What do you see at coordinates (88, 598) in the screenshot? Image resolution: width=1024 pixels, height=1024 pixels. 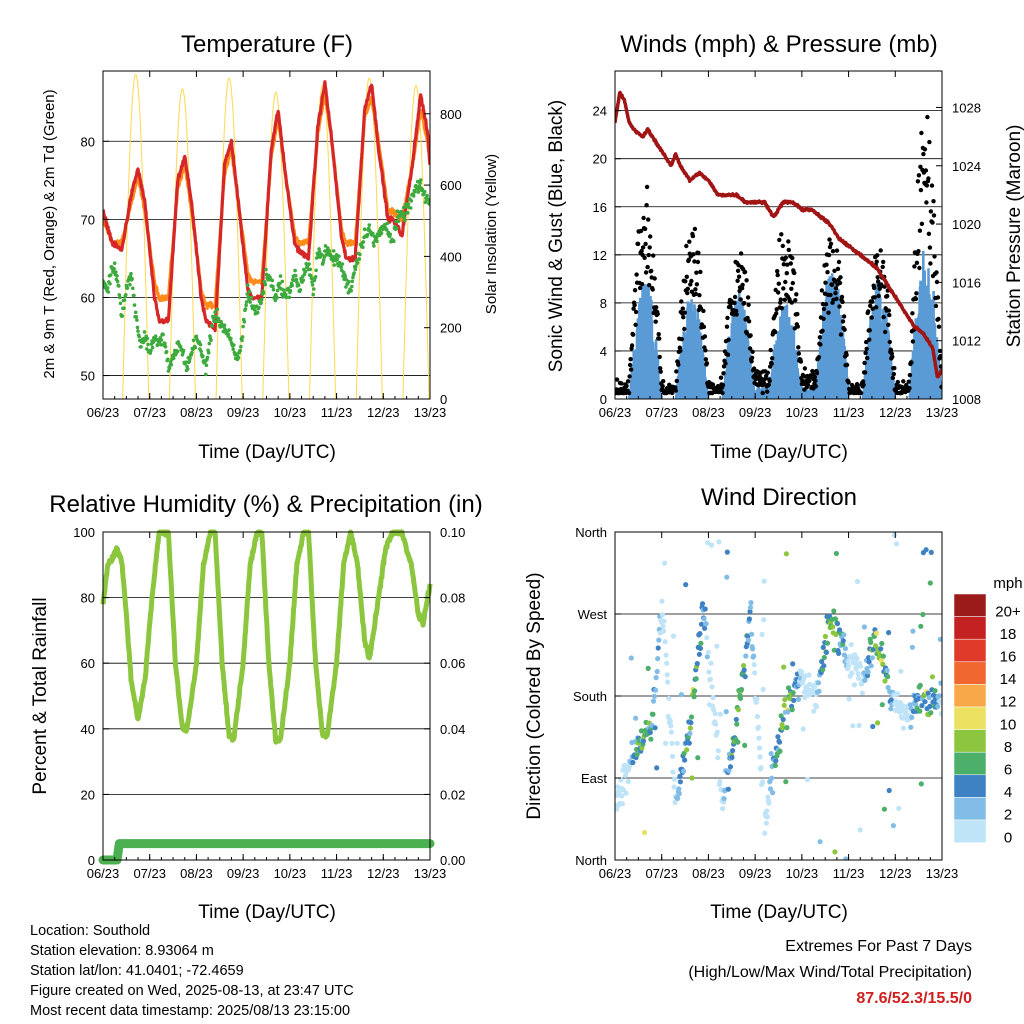 I see `y-tick-label: 80` at bounding box center [88, 598].